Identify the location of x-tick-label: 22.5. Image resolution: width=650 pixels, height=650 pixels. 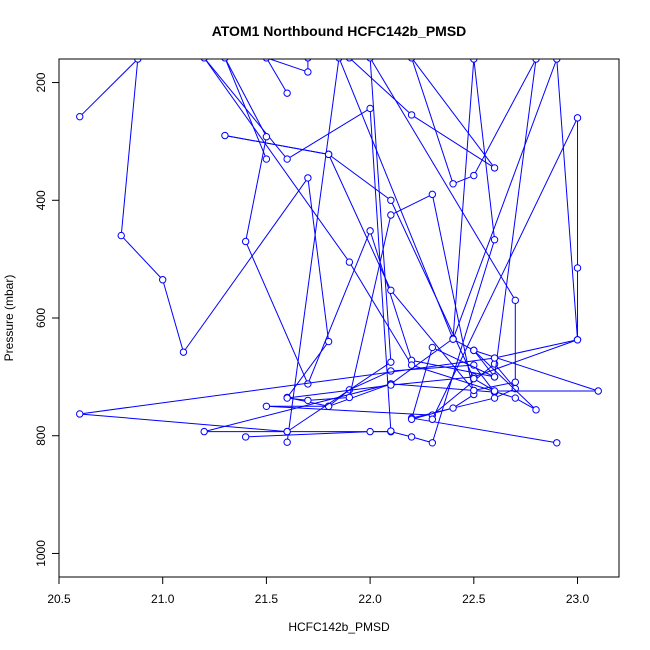
(474, 599).